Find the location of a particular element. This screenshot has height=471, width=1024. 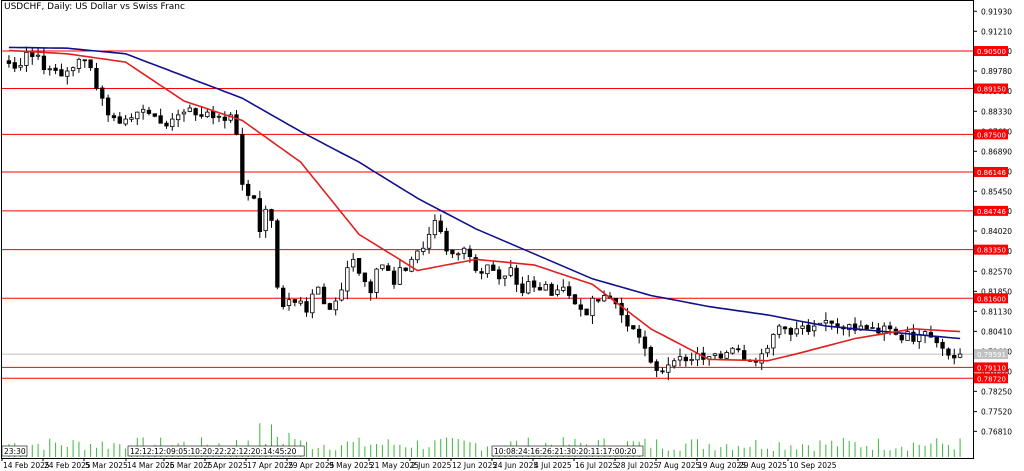

volume-time-text: 10:08:24:16:26:21:30:20:11:17:00:20 is located at coordinates (565, 451).